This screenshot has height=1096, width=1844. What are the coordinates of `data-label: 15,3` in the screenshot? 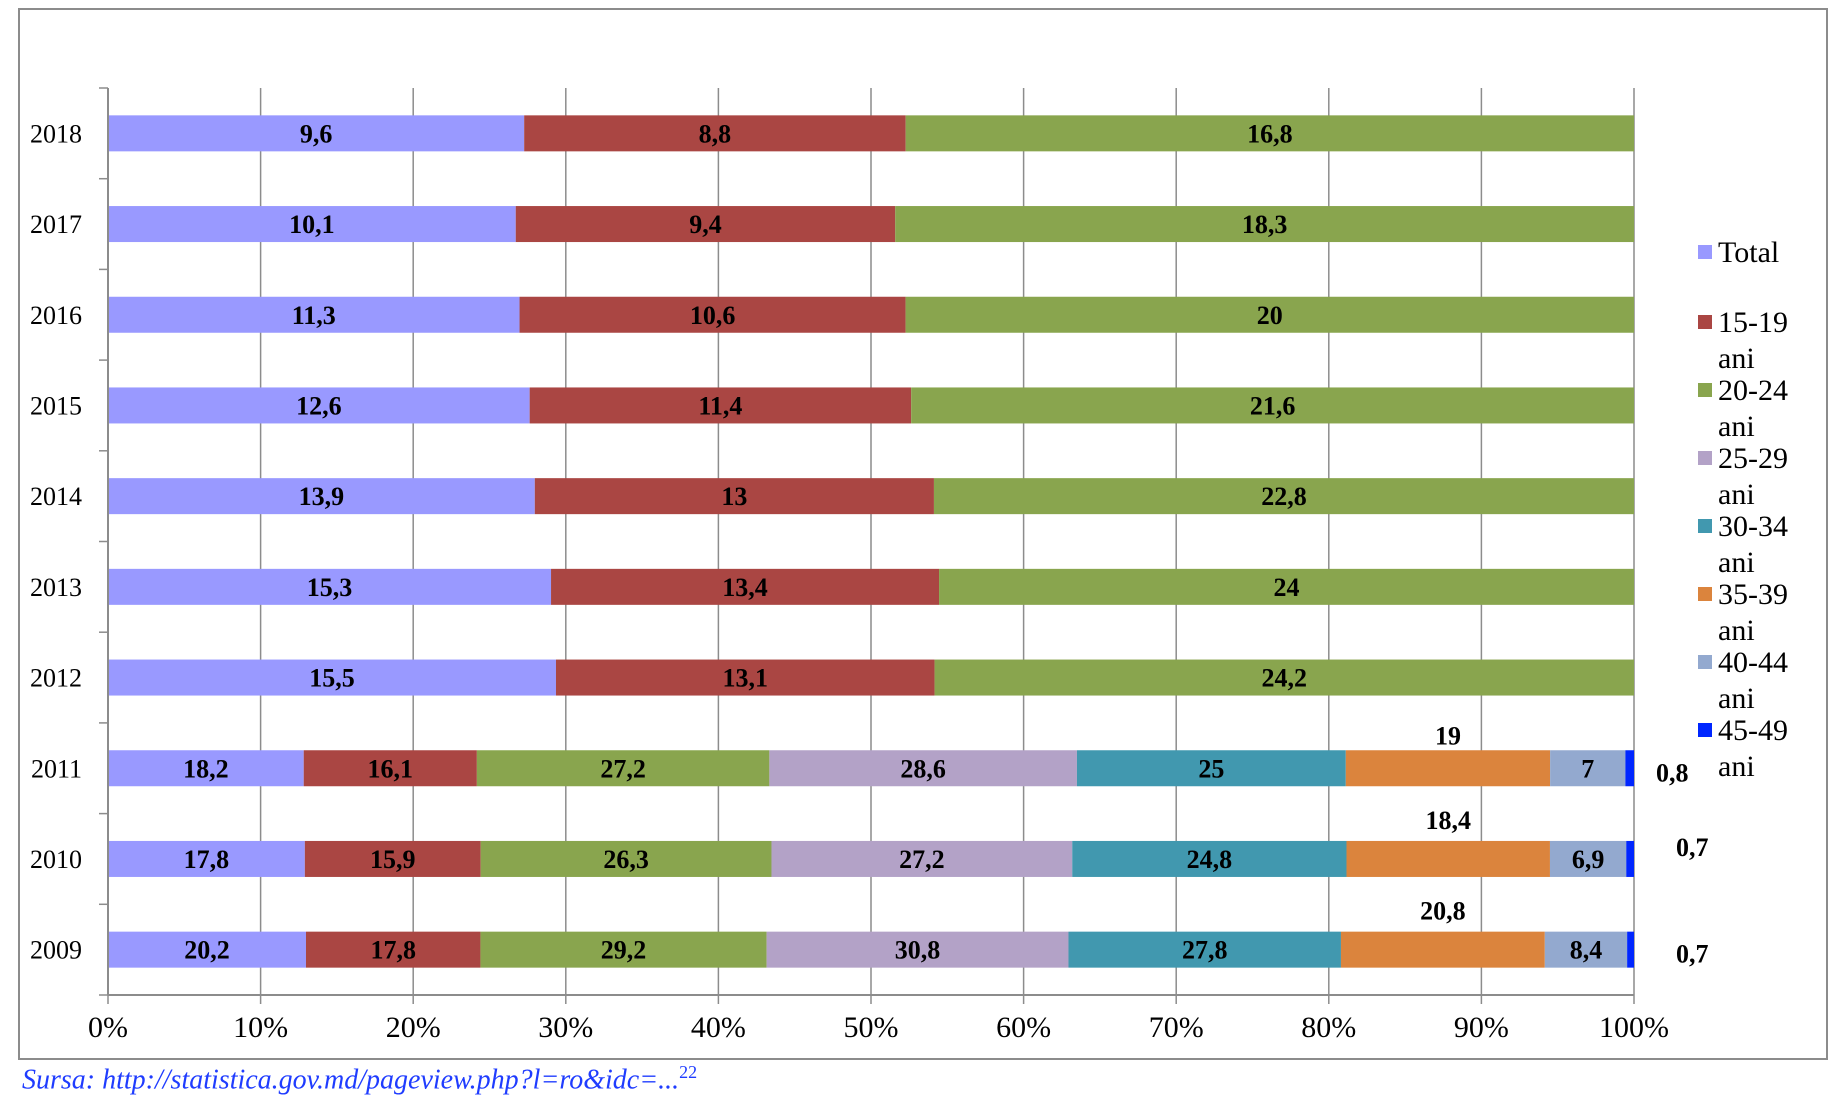 It's located at (330, 587).